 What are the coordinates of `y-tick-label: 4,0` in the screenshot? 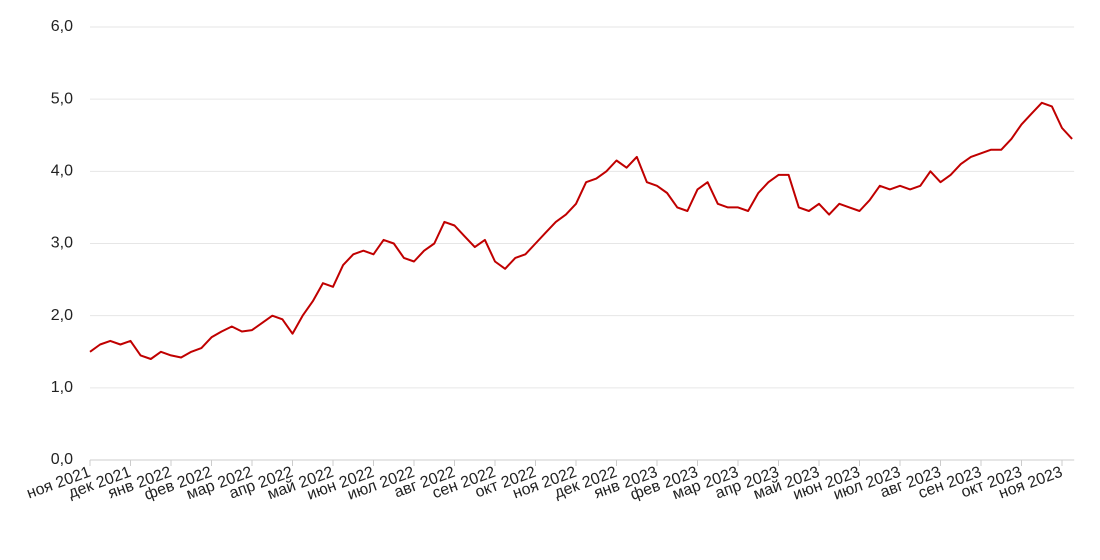 It's located at (62, 171).